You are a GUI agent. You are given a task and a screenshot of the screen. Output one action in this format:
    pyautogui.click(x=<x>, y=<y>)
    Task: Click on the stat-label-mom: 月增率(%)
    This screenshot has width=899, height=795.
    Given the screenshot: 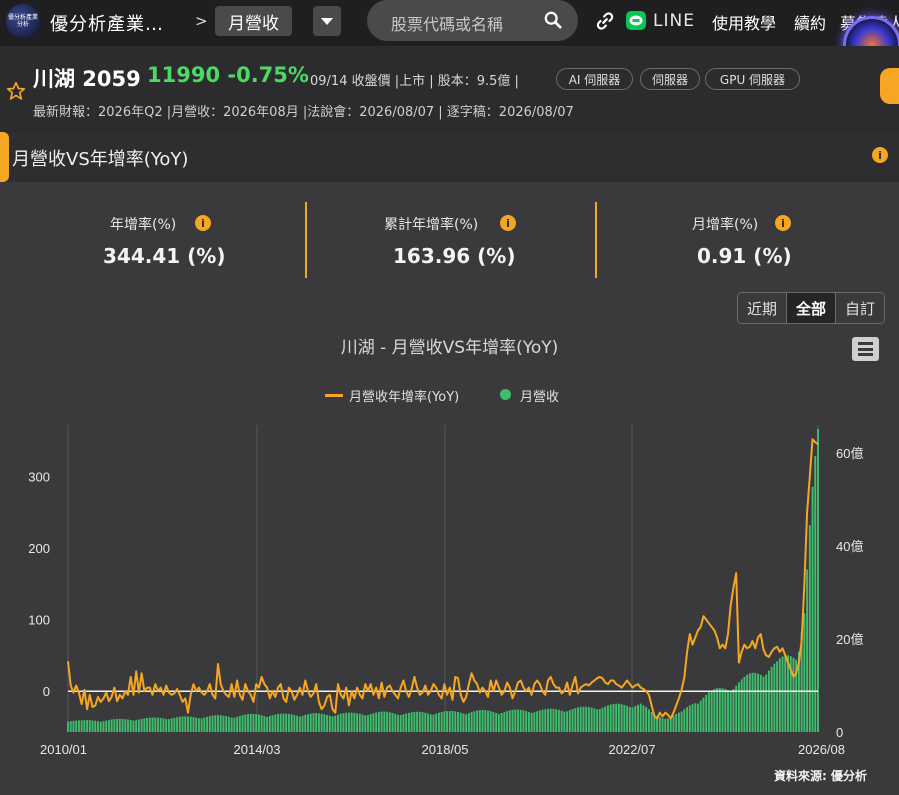 What is the action you would take?
    pyautogui.click(x=725, y=225)
    